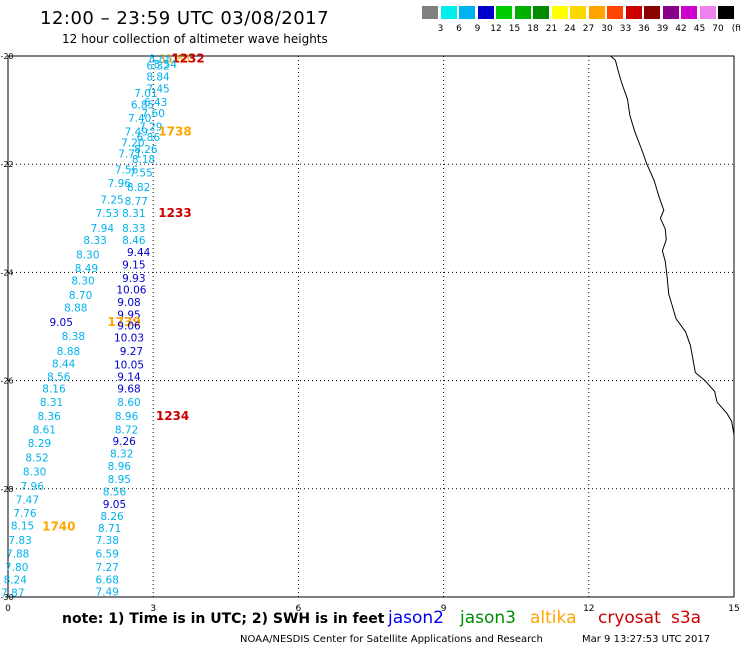 This screenshot has width=740, height=650. I want to click on color-scale-label: 15, so click(514, 29).